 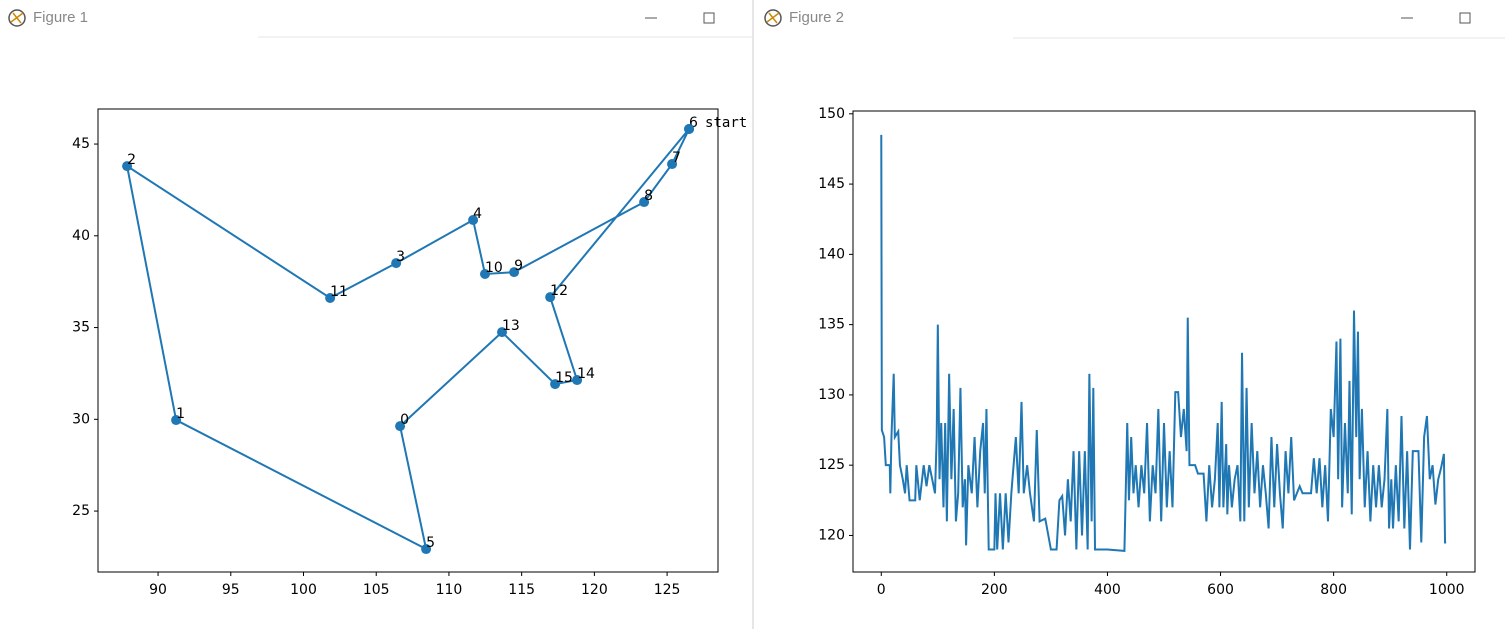 What do you see at coordinates (831, 465) in the screenshot?
I see `y-tick-label: 125` at bounding box center [831, 465].